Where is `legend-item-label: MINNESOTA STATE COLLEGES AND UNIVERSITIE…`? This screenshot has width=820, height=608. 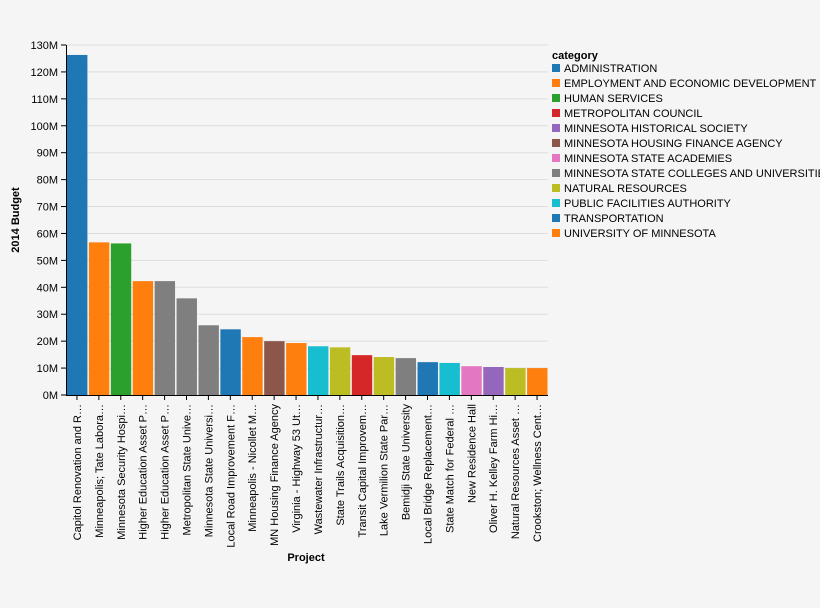 legend-item-label: MINNESOTA STATE COLLEGES AND UNIVERSITIE… is located at coordinates (692, 174).